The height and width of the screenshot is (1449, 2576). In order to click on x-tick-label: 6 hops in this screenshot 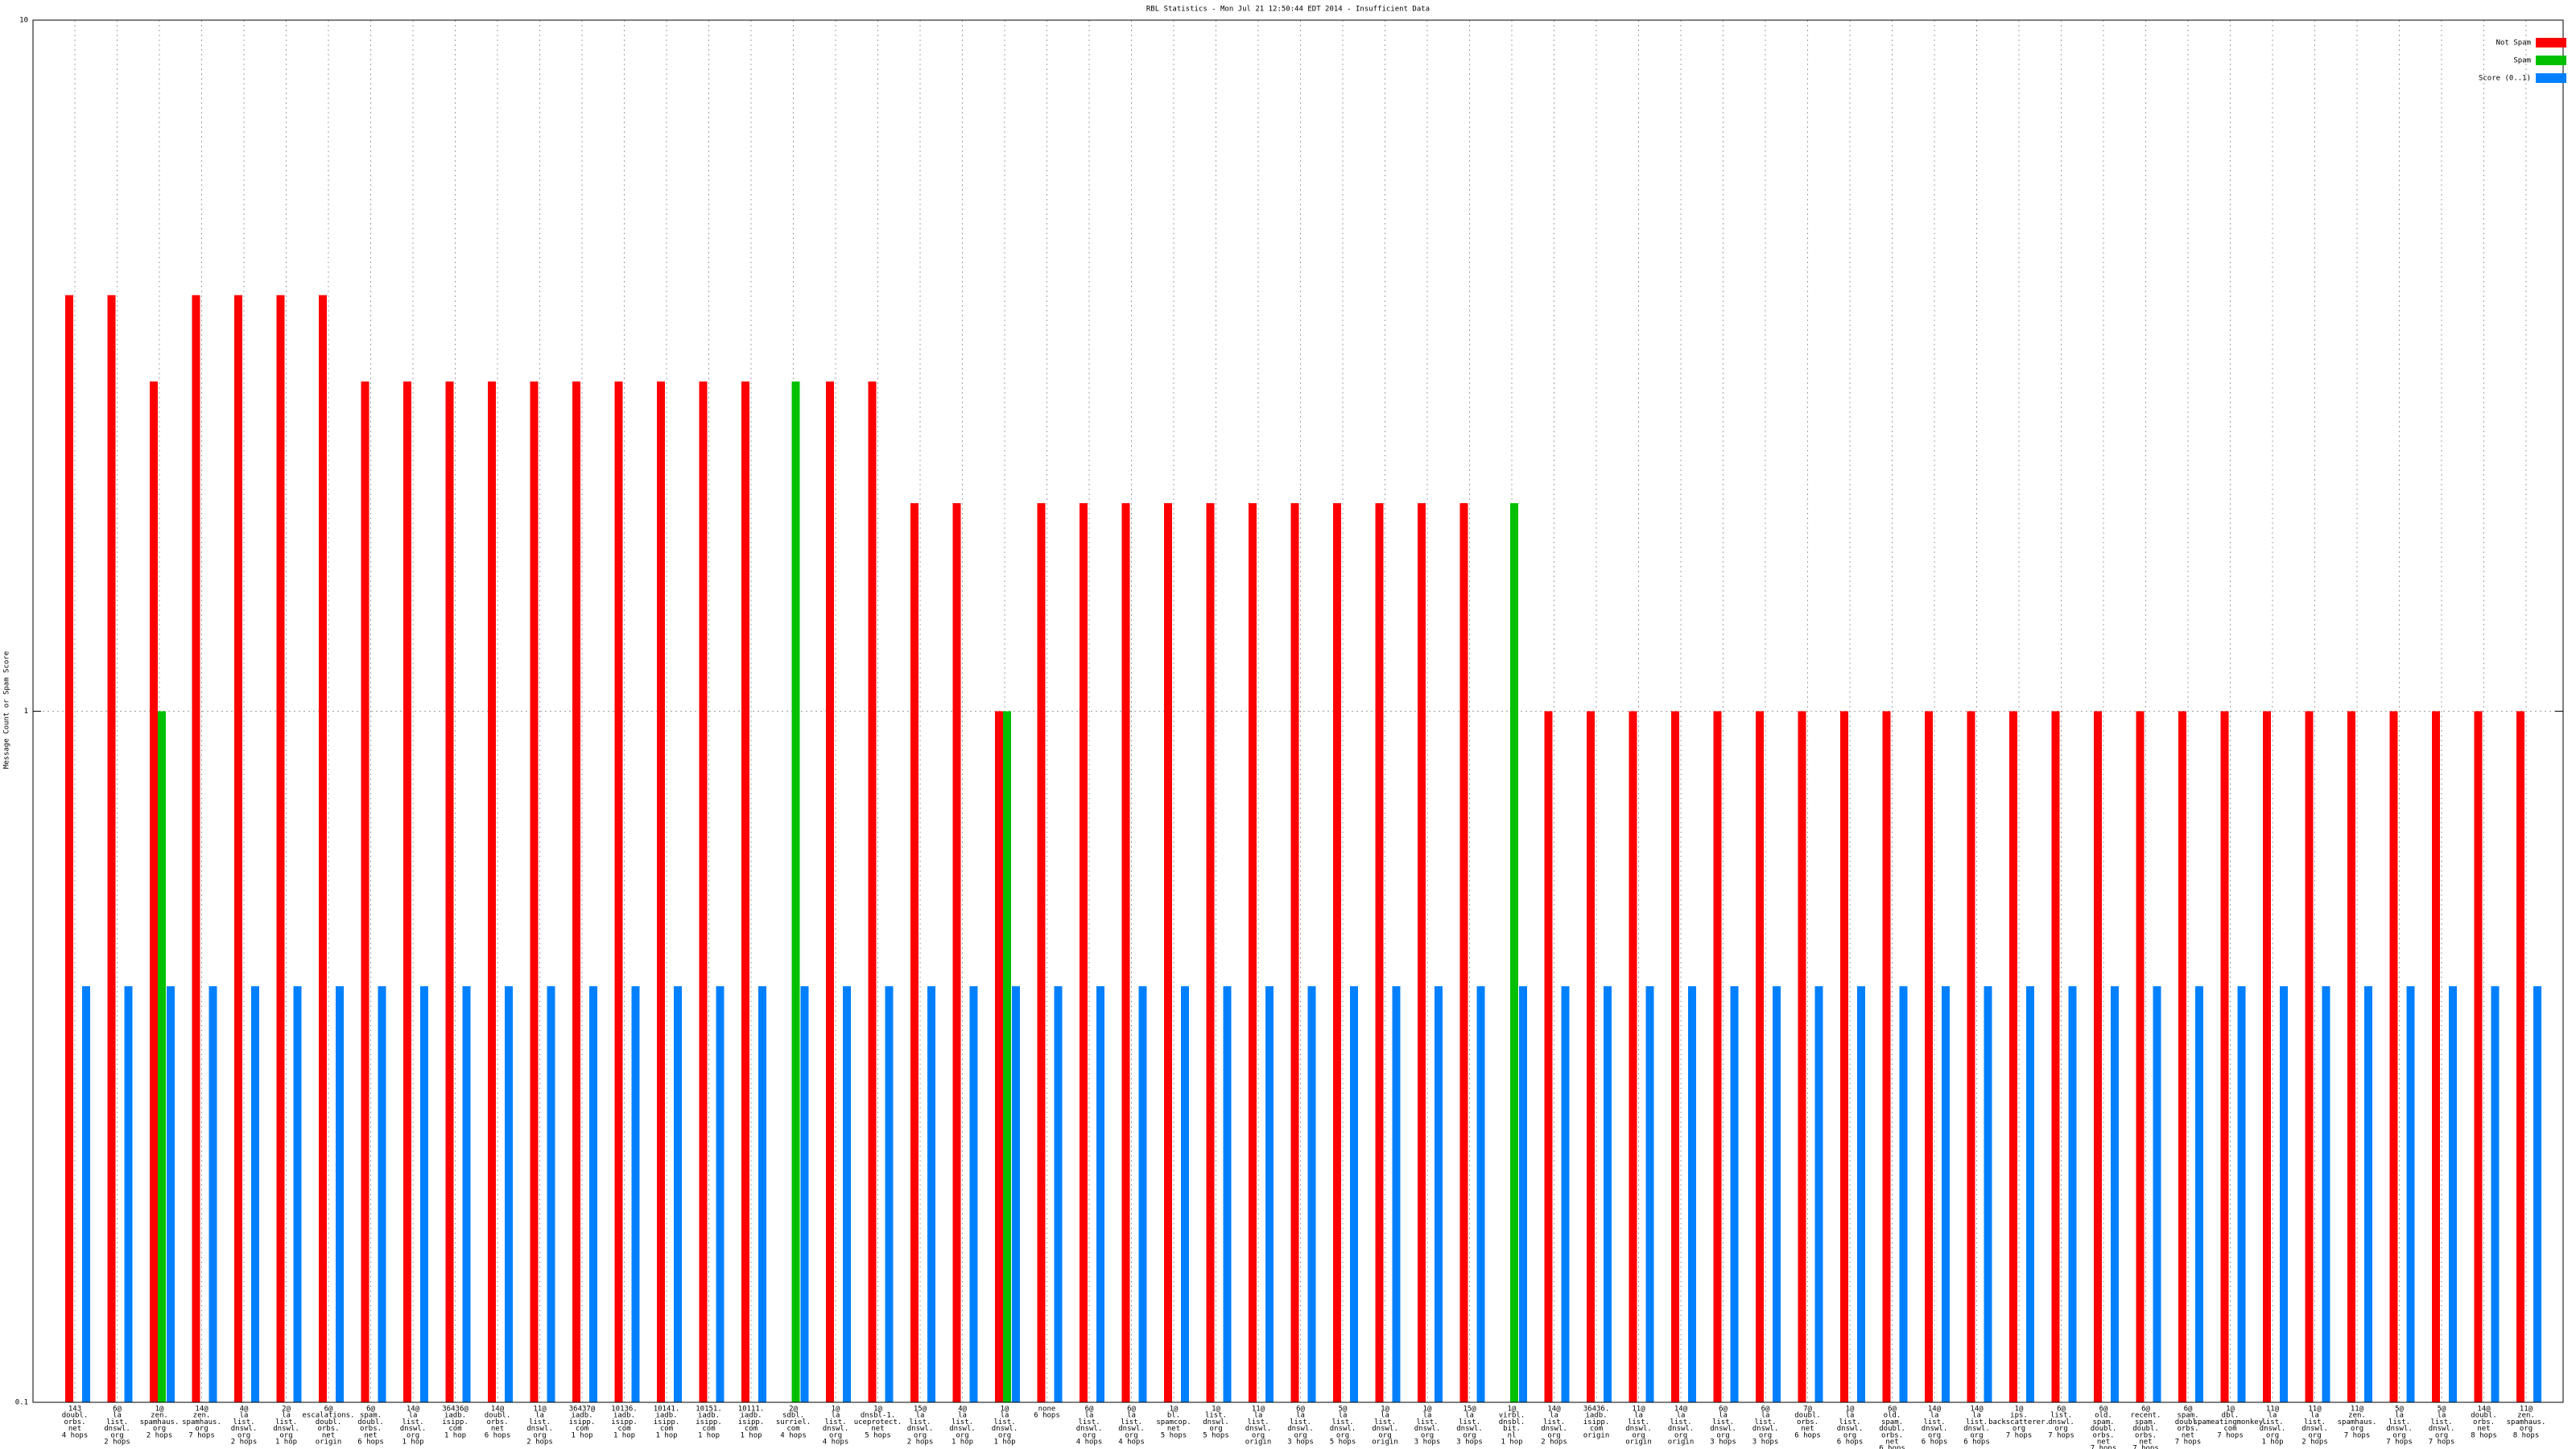, I will do `click(498, 1435)`.